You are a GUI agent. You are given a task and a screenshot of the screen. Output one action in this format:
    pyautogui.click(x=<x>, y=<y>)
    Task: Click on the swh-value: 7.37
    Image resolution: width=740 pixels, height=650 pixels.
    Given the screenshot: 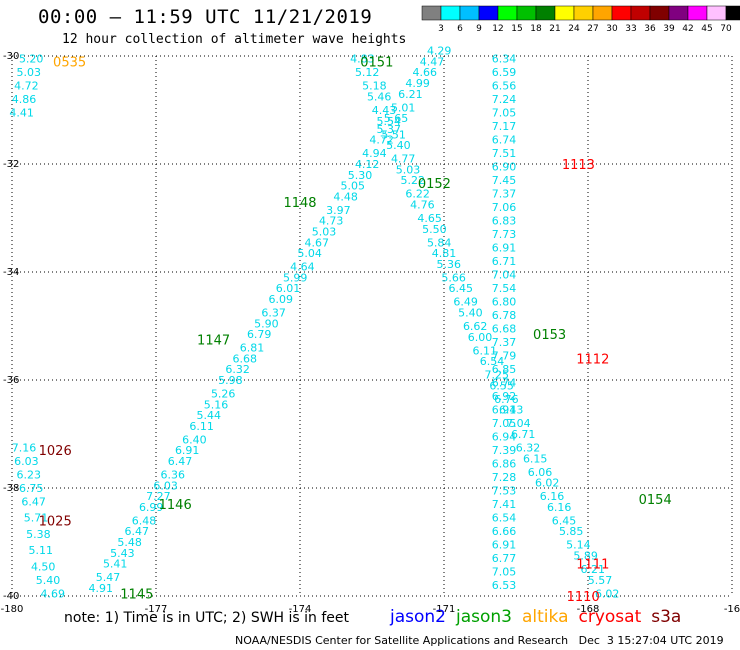 What is the action you would take?
    pyautogui.click(x=504, y=342)
    